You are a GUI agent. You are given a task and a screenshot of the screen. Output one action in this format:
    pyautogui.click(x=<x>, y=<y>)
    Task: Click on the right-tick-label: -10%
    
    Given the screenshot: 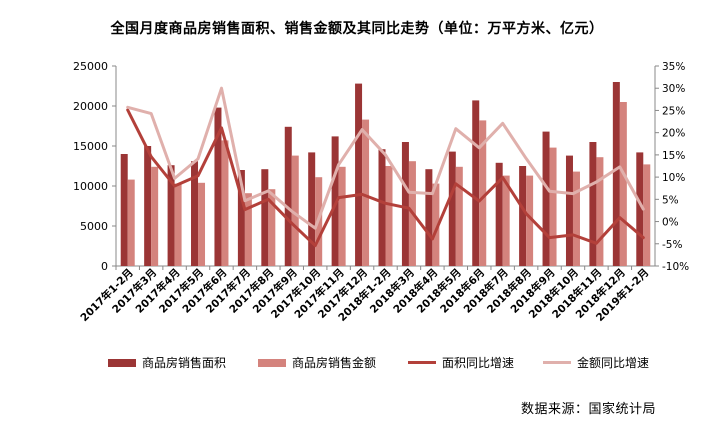 What is the action you would take?
    pyautogui.click(x=675, y=267)
    